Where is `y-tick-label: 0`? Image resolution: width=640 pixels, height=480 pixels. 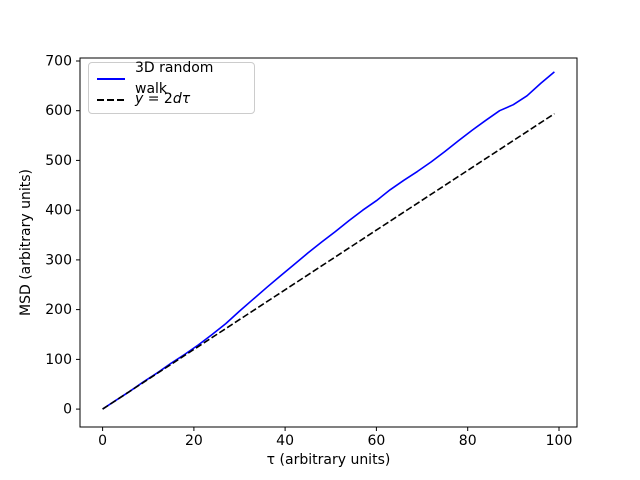 y-tick-label: 0 is located at coordinates (67, 410).